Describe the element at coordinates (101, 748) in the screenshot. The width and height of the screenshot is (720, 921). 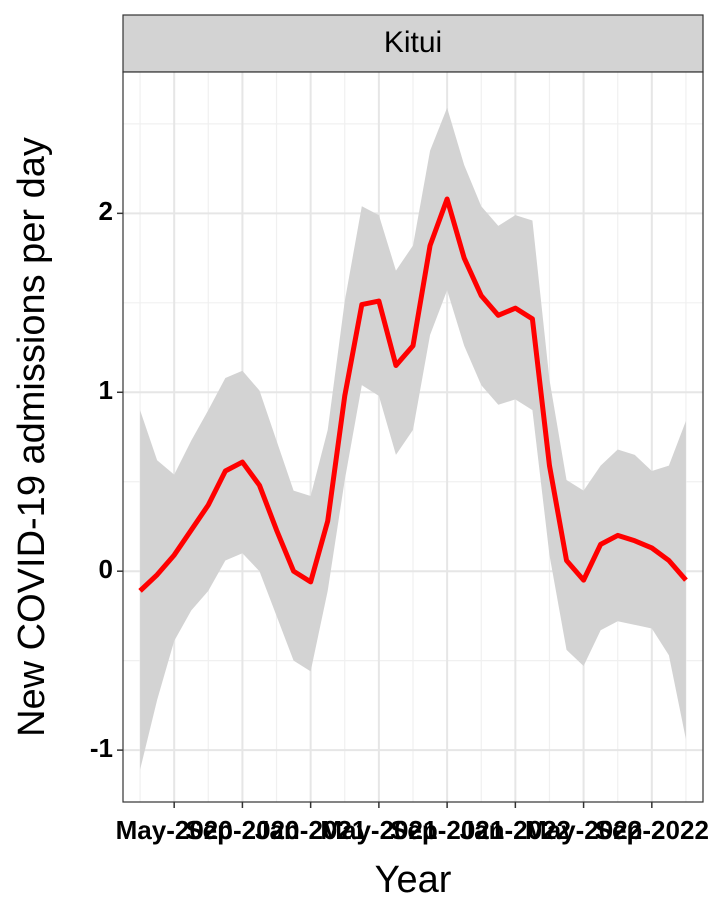
I see `y-tick-label: -1` at that location.